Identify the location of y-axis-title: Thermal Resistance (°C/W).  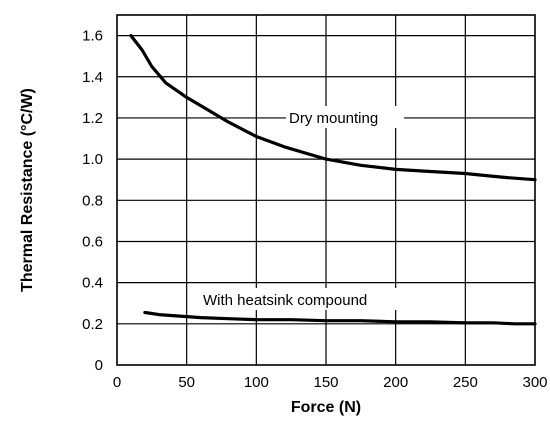
(27, 190).